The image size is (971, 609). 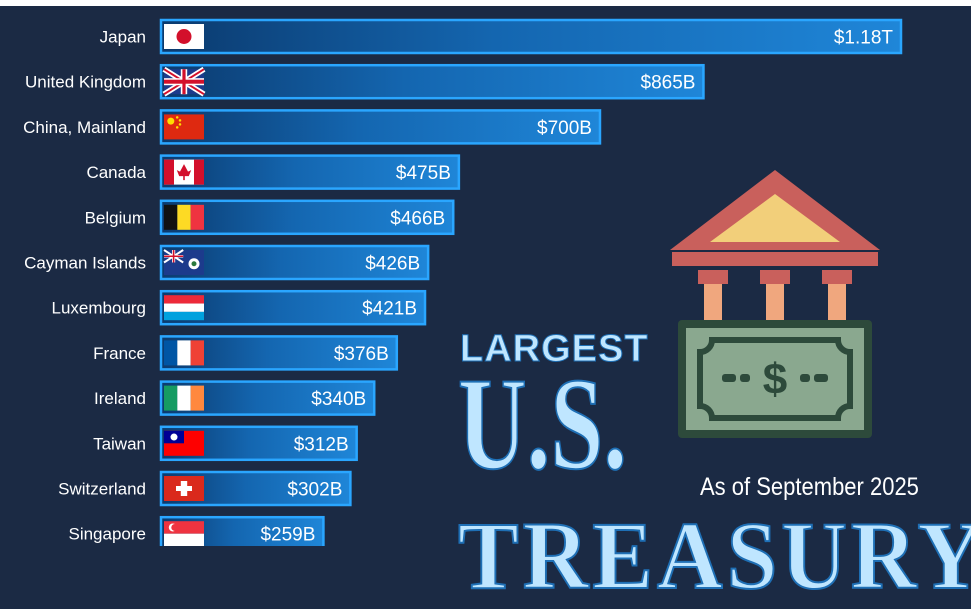 What do you see at coordinates (184, 127) in the screenshot?
I see `china-flag-icon` at bounding box center [184, 127].